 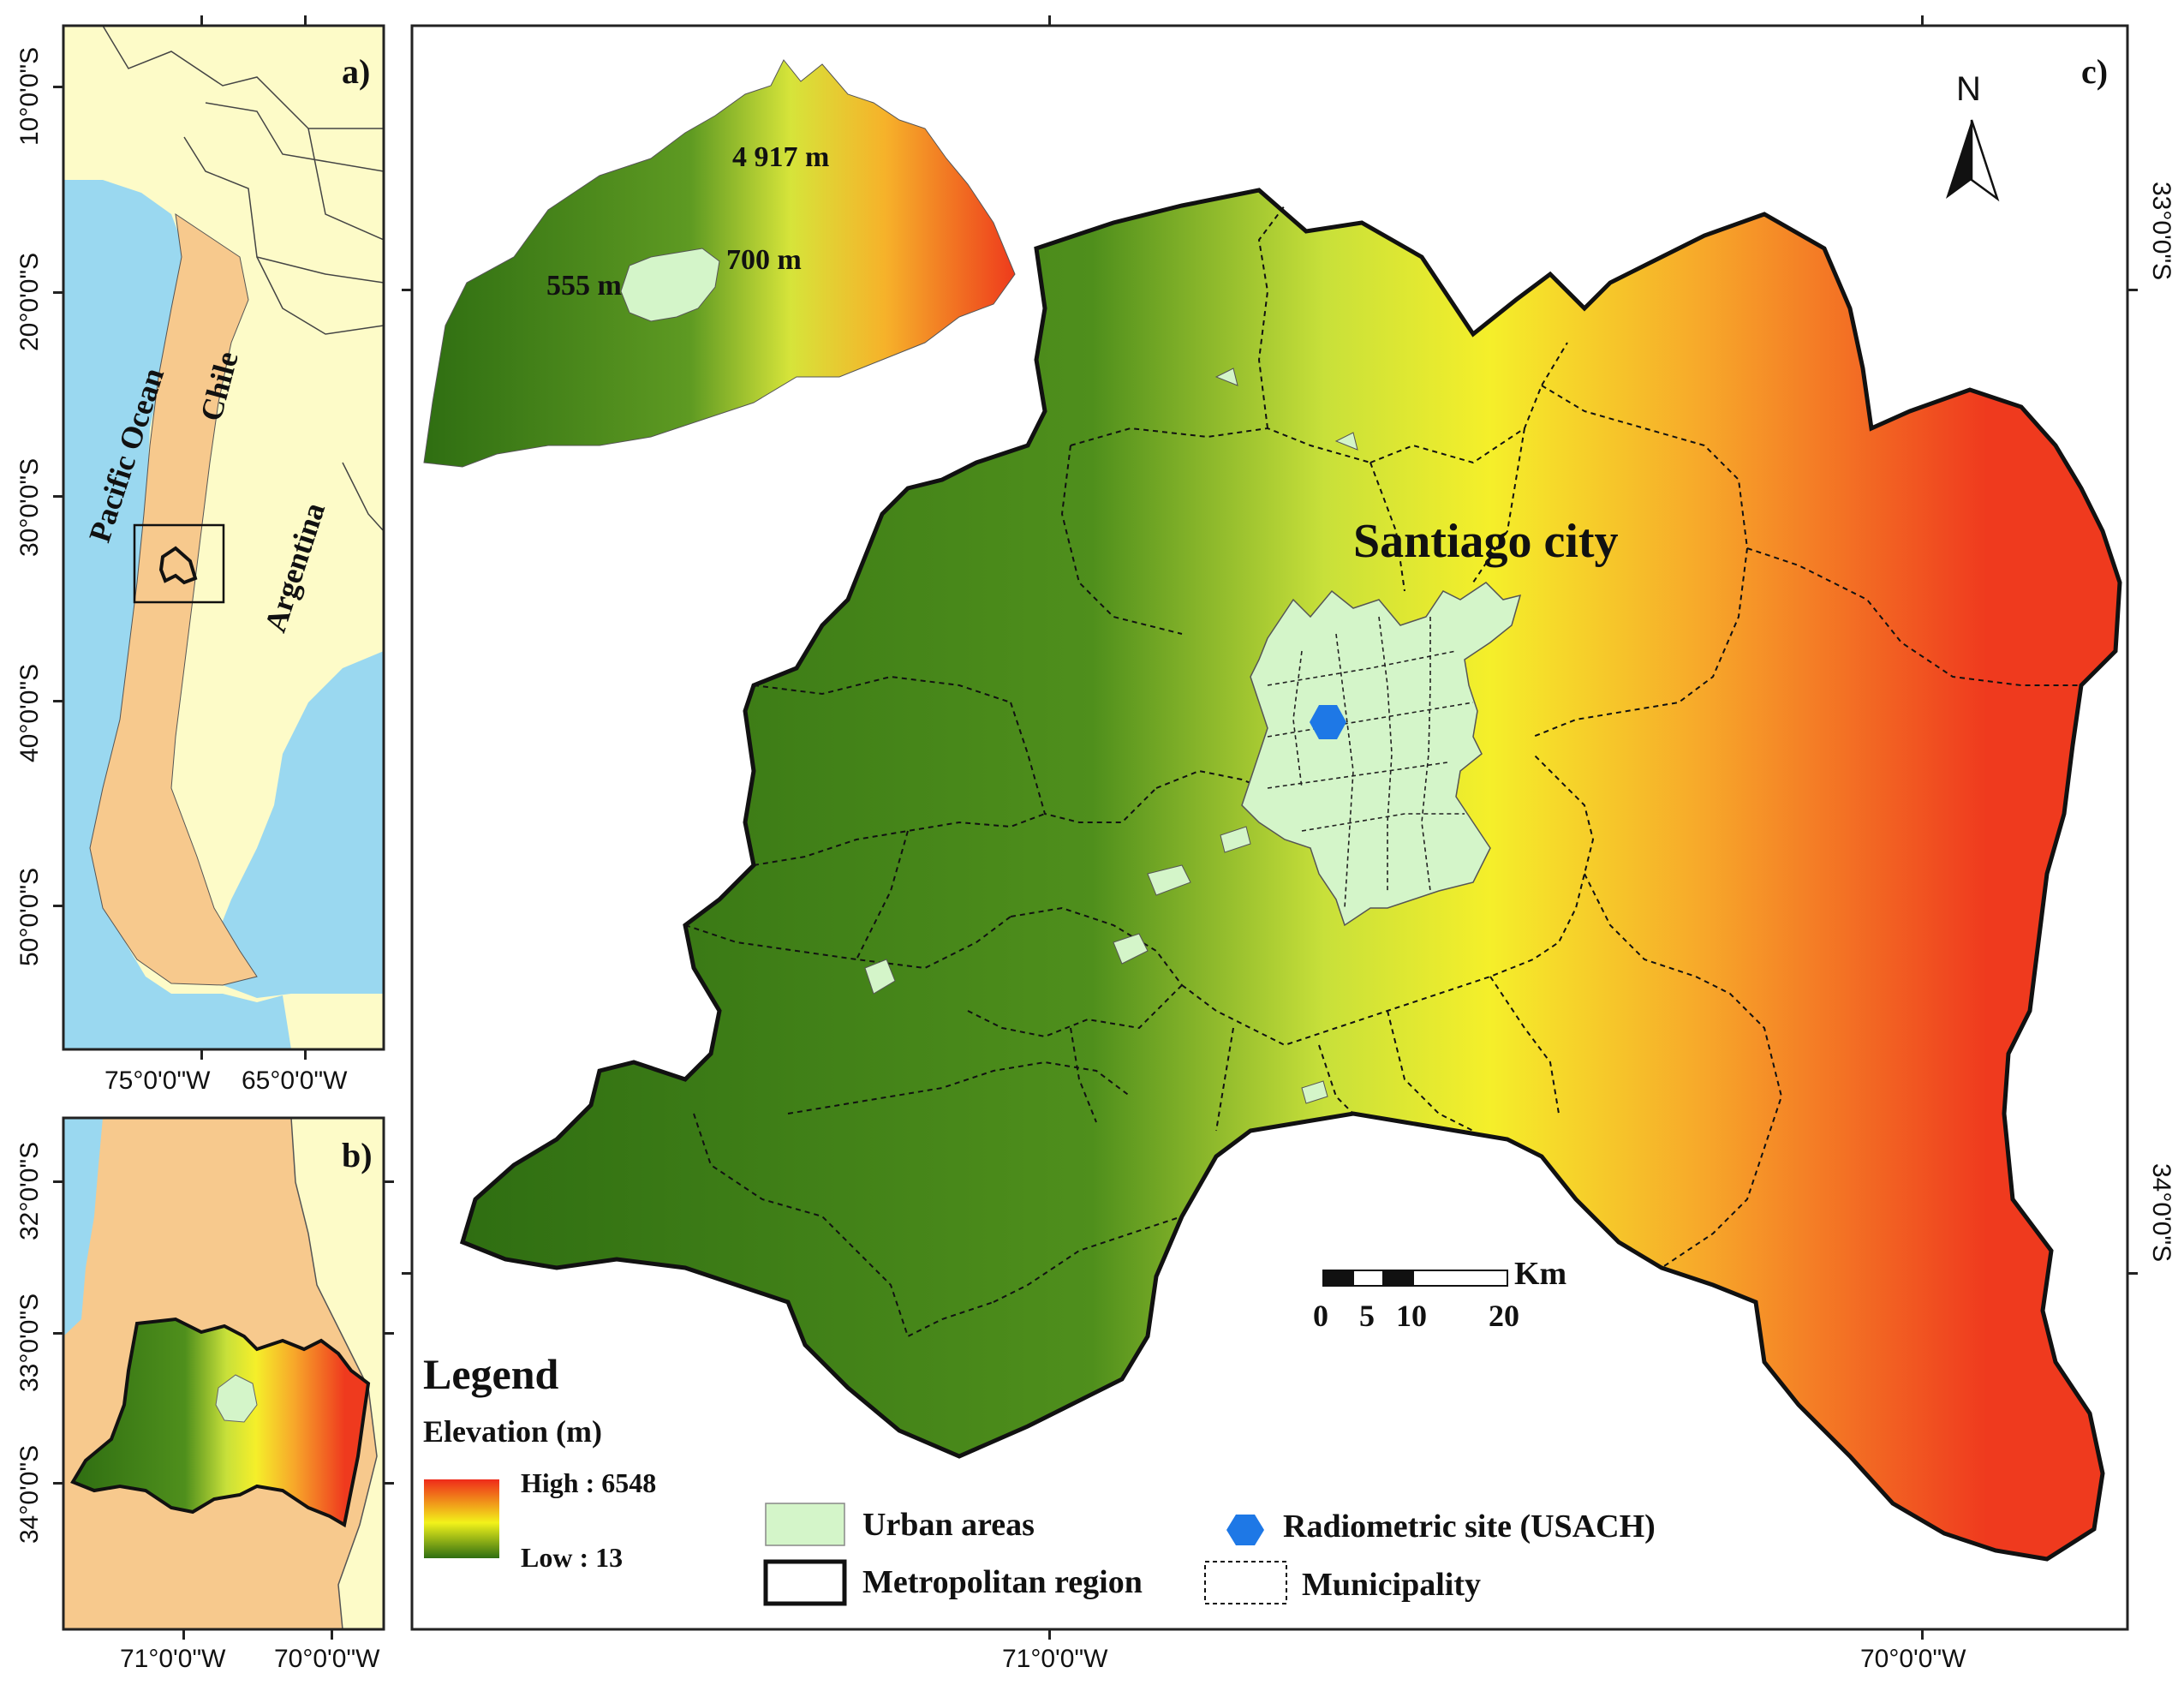 What do you see at coordinates (462, 1518) in the screenshot?
I see `elevation-ramp` at bounding box center [462, 1518].